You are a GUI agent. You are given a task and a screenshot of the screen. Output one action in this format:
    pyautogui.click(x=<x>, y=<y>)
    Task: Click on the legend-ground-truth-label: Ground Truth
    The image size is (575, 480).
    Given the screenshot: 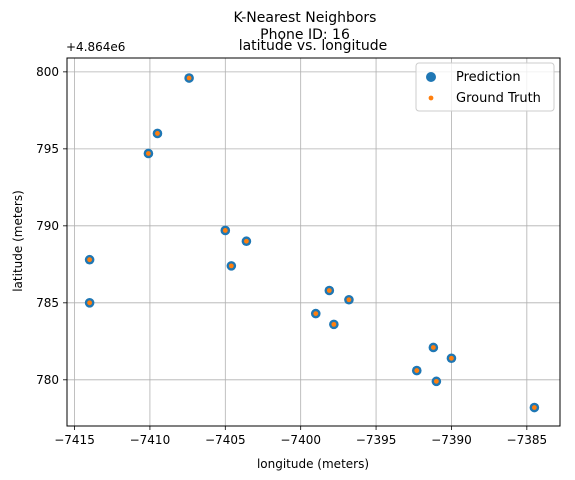 What is the action you would take?
    pyautogui.click(x=498, y=98)
    